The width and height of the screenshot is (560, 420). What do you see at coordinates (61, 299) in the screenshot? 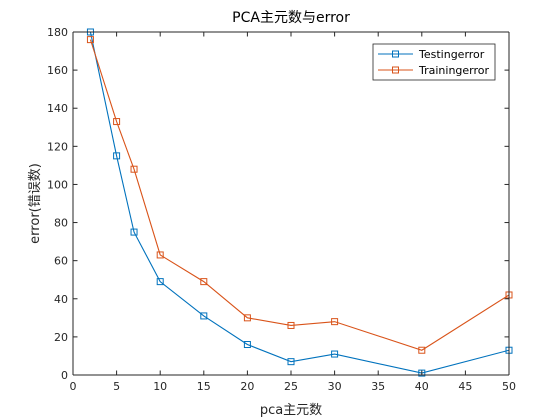
I see `y-tick-label: 40` at bounding box center [61, 299].